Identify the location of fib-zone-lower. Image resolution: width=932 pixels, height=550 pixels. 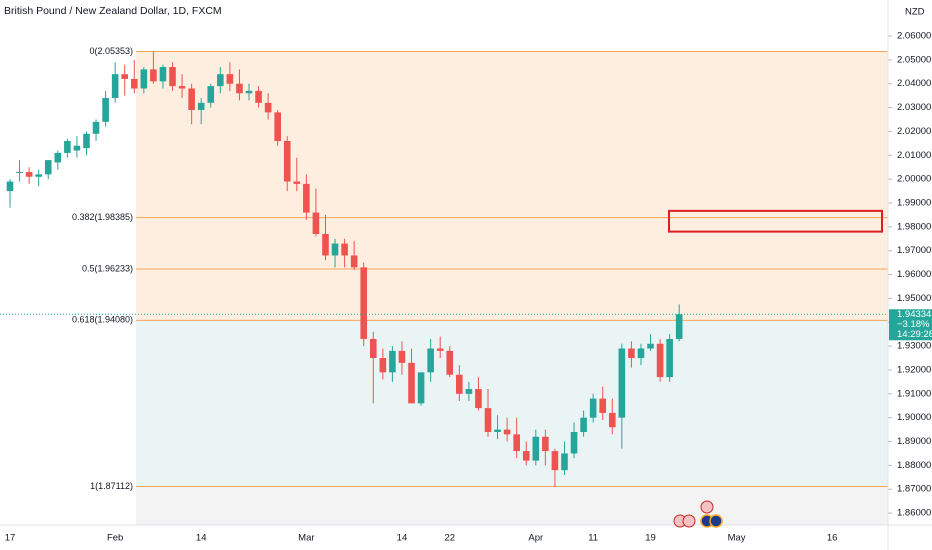
(512, 505).